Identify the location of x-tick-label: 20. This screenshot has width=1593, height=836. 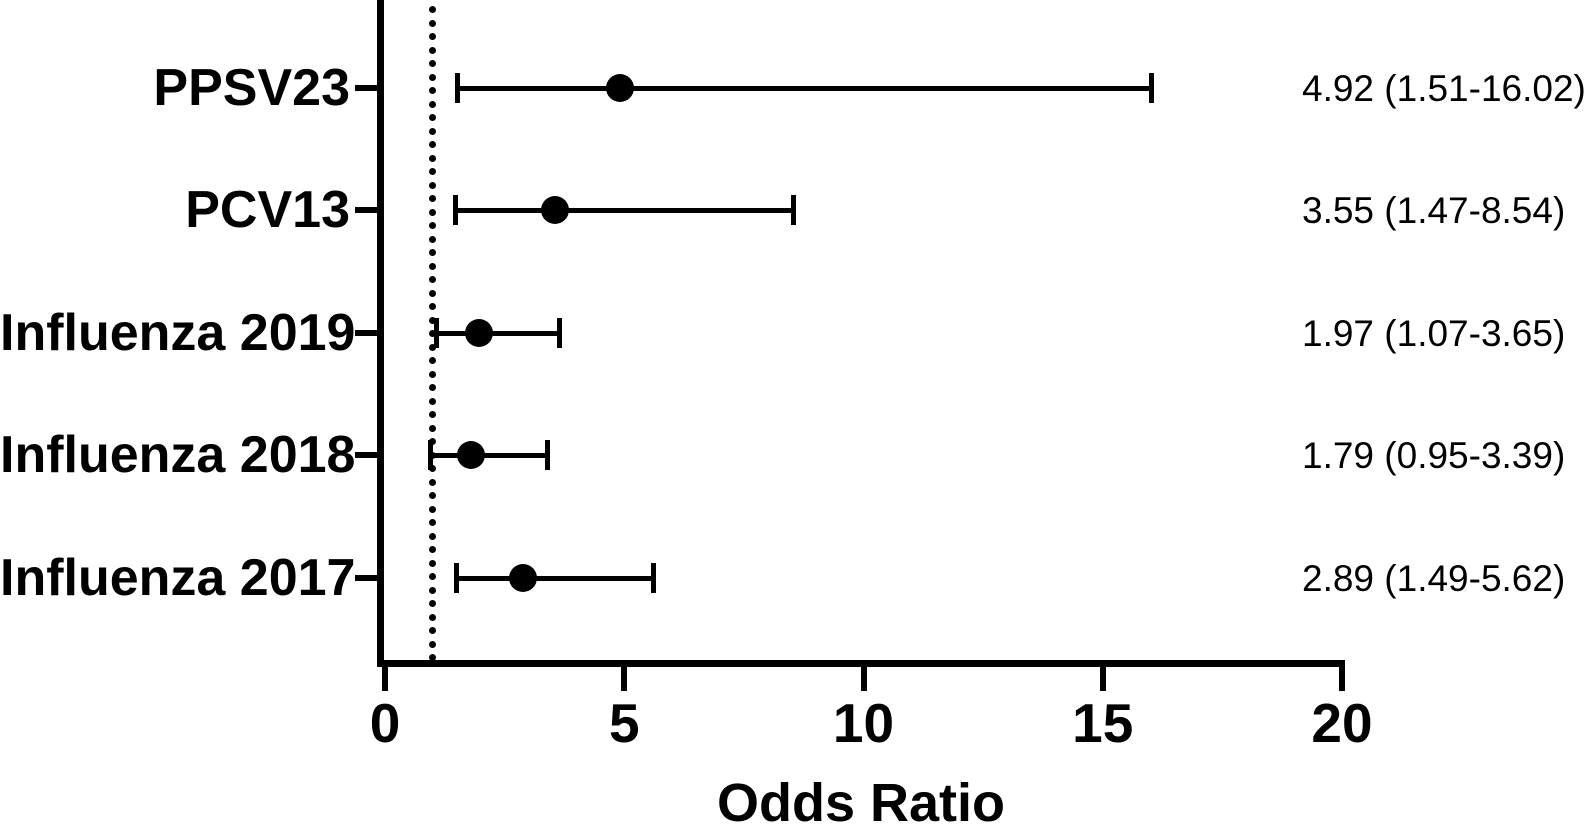
(1342, 723).